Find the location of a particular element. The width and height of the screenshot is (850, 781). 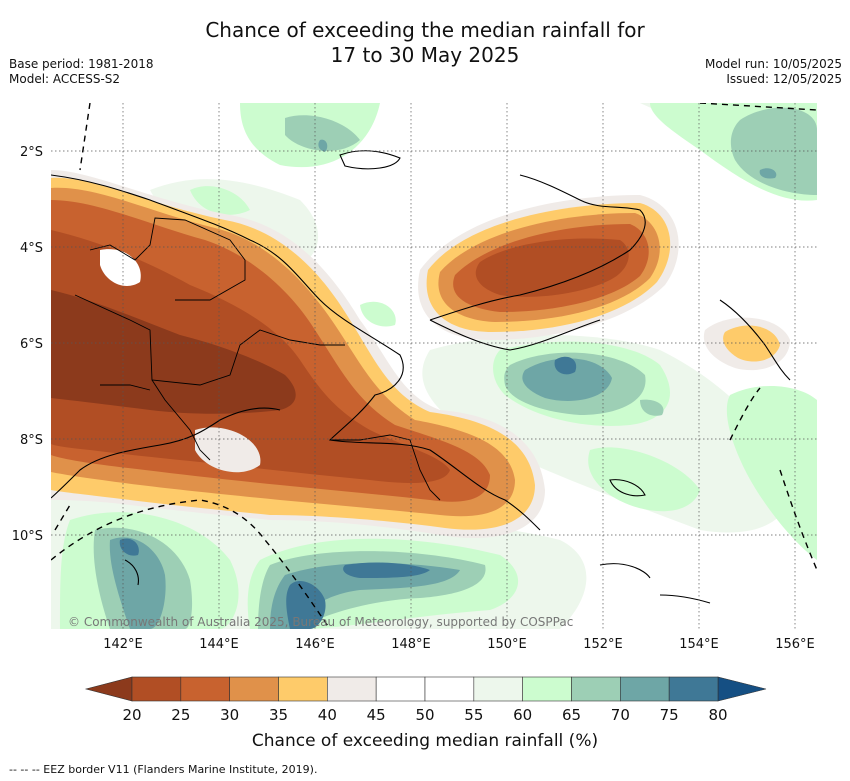

colorbar-tick-55: 55 is located at coordinates (473, 715).